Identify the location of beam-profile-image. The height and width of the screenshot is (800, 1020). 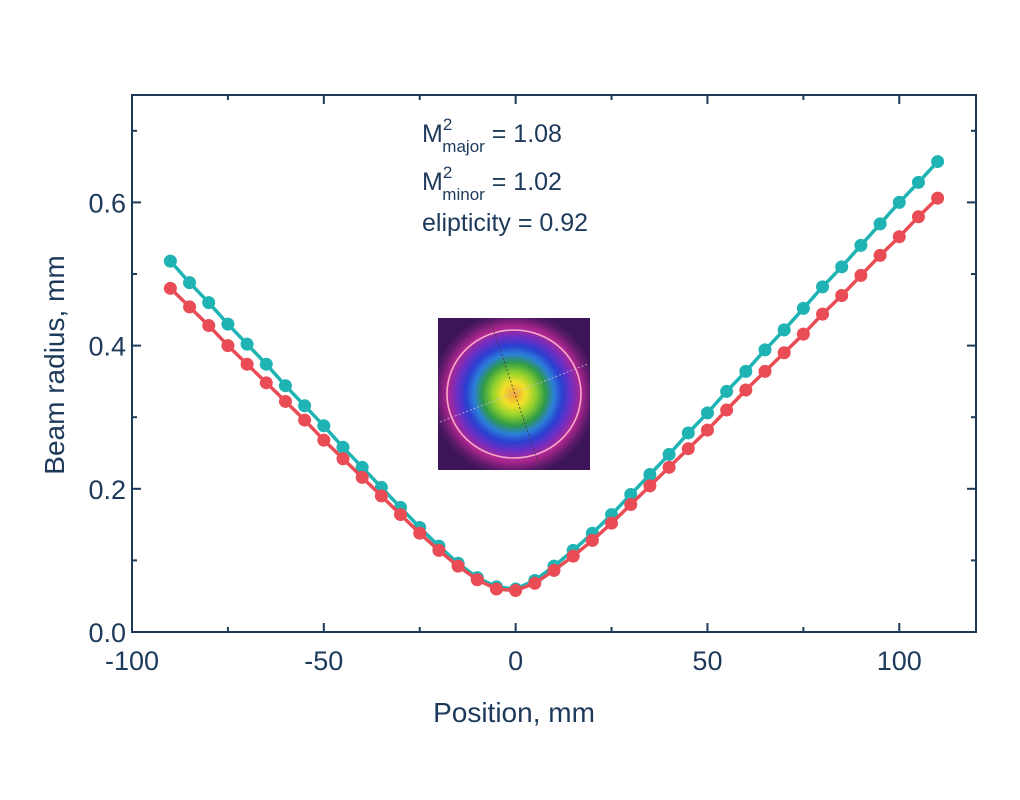
(514, 394).